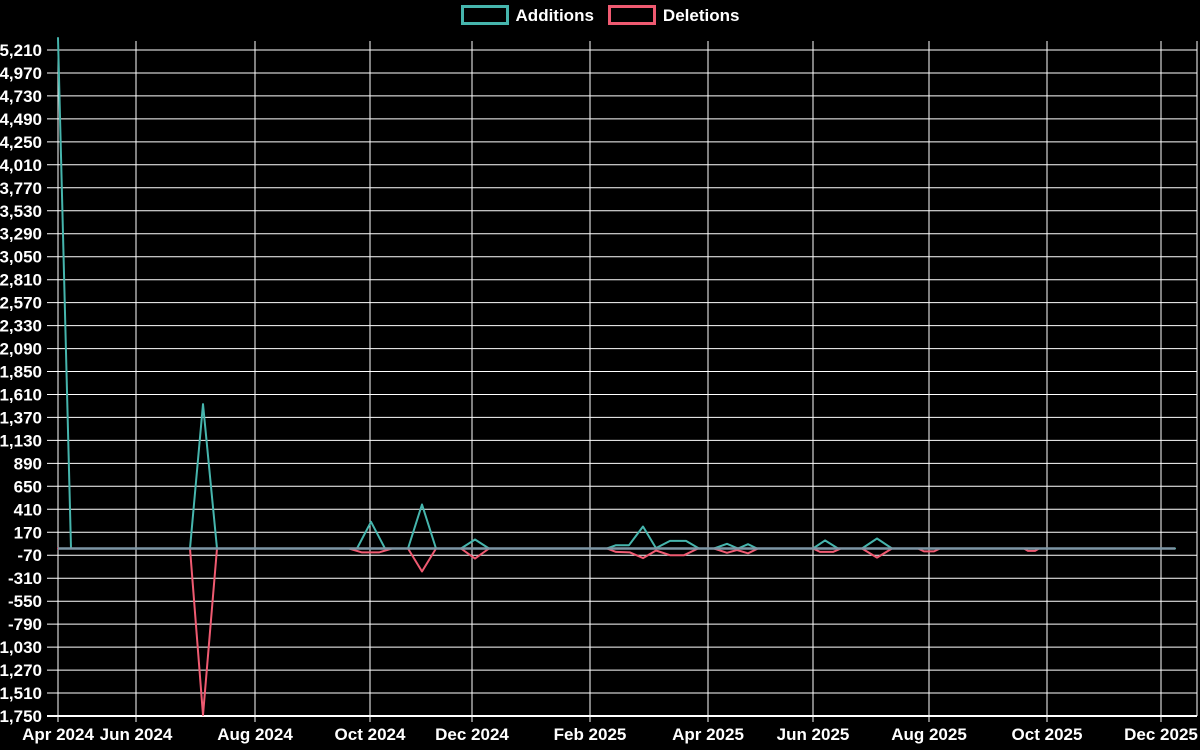 This screenshot has height=750, width=1200. What do you see at coordinates (21, 188) in the screenshot?
I see `y-tick-label: 3,770` at bounding box center [21, 188].